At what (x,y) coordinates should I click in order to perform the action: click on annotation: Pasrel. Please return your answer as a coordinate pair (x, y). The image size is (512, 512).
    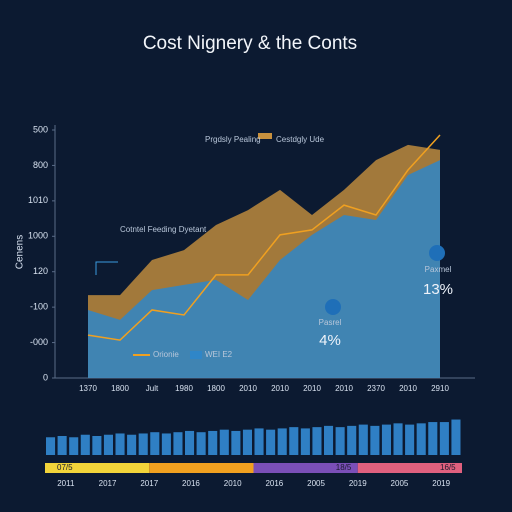
    Looking at the image, I should click on (330, 322).